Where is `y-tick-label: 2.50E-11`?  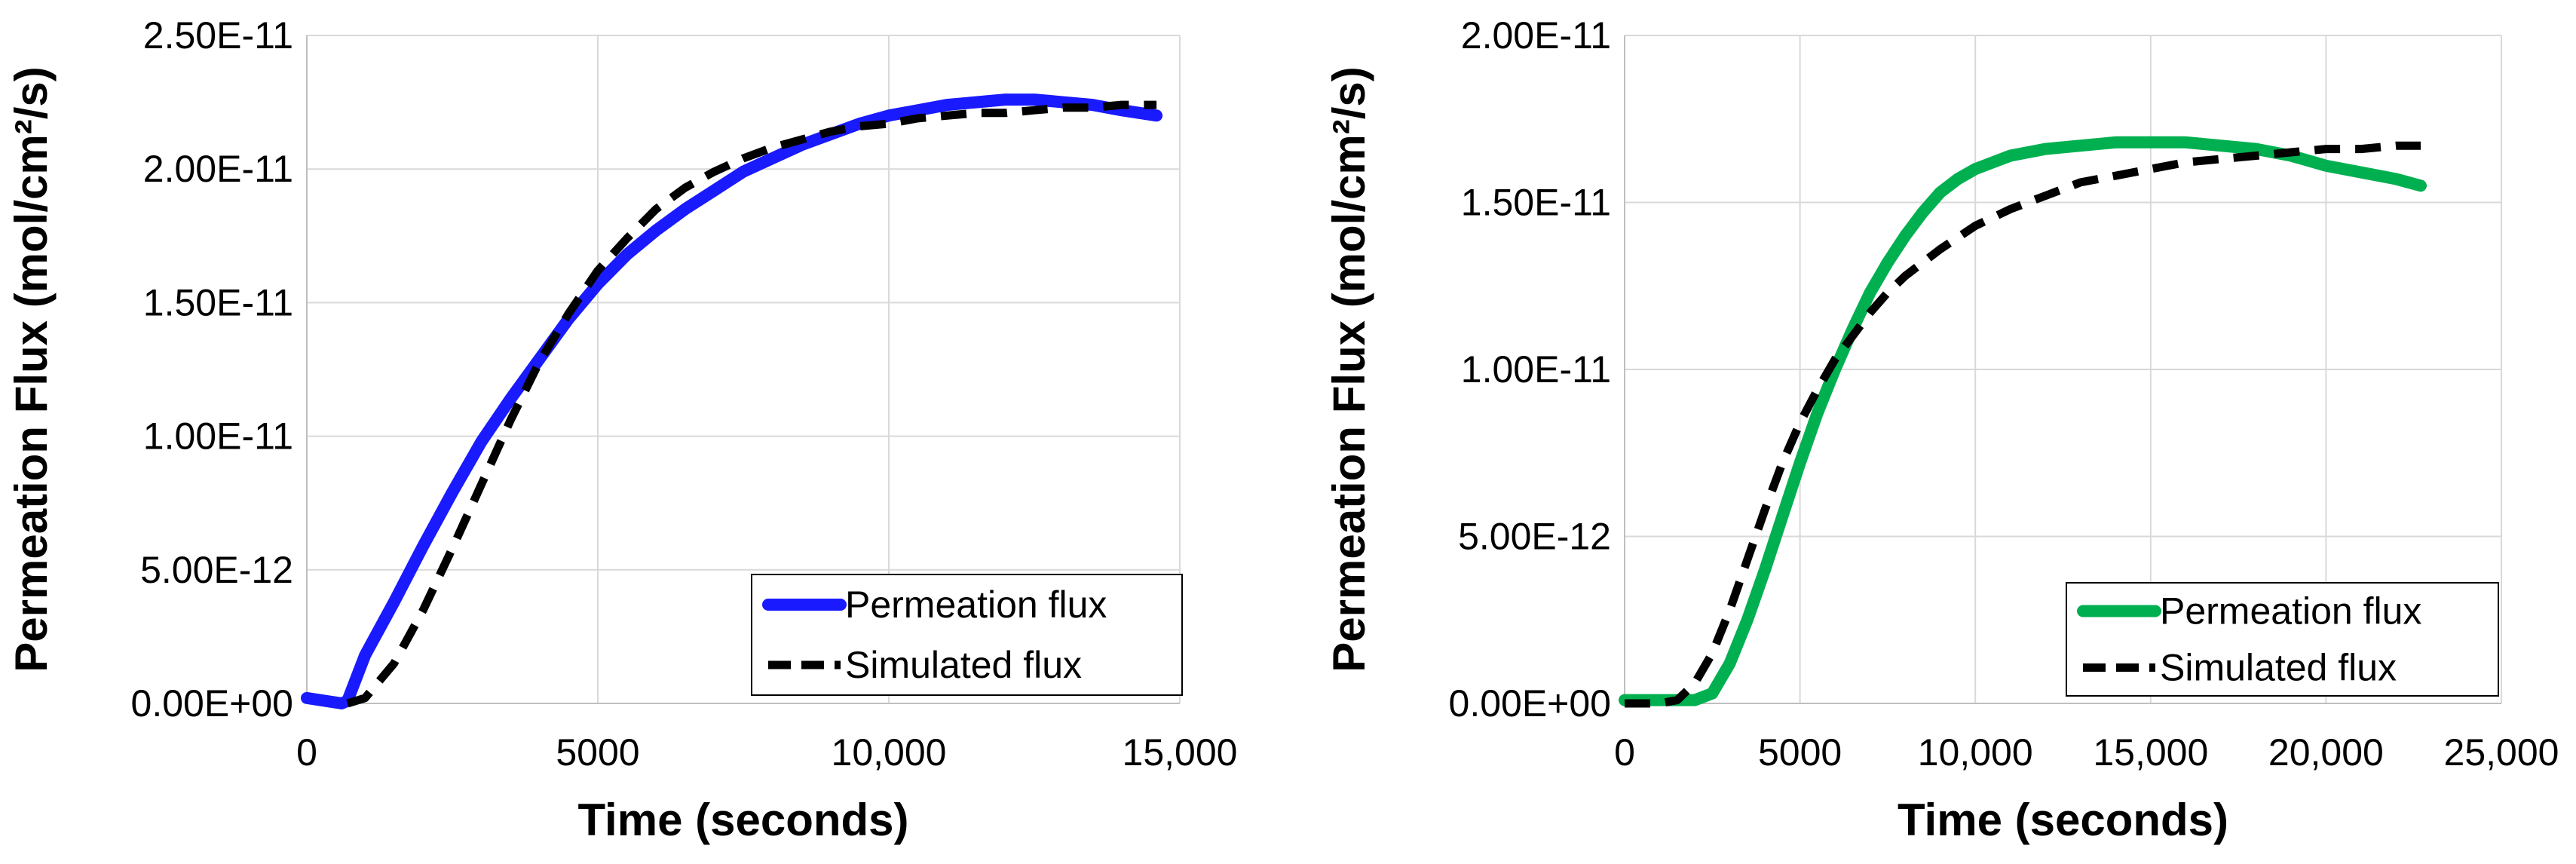 y-tick-label: 2.50E-11 is located at coordinates (218, 35).